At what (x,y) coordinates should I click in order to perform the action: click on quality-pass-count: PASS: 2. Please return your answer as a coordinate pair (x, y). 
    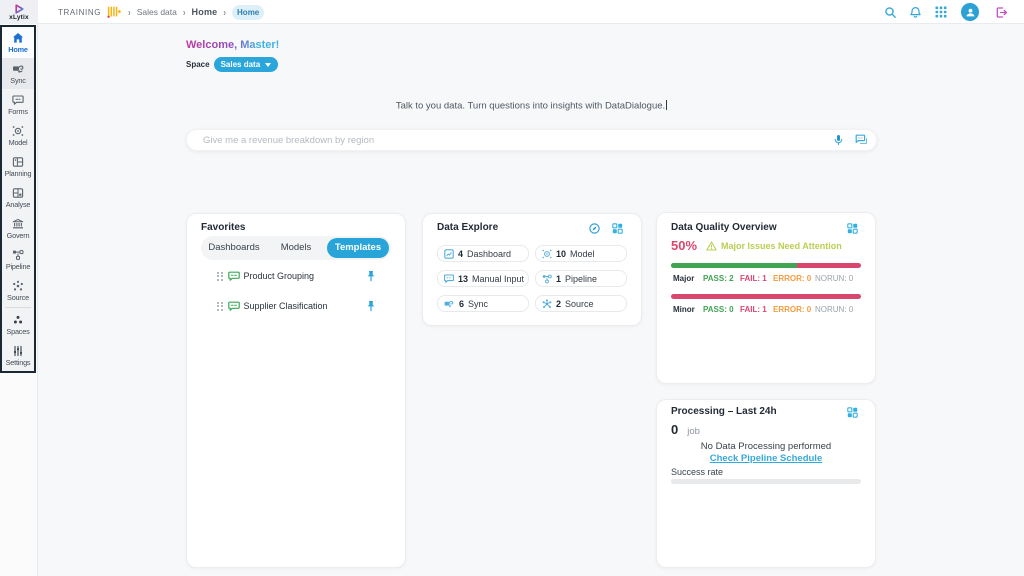
    Looking at the image, I should click on (718, 278).